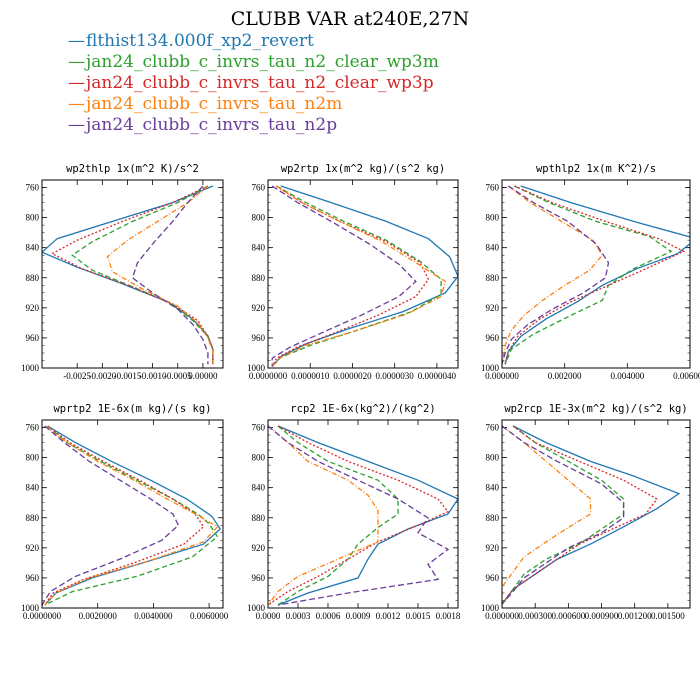 The image size is (700, 700). Describe the element at coordinates (602, 616) in the screenshot. I see `x-tick-label: 0.000900` at that location.